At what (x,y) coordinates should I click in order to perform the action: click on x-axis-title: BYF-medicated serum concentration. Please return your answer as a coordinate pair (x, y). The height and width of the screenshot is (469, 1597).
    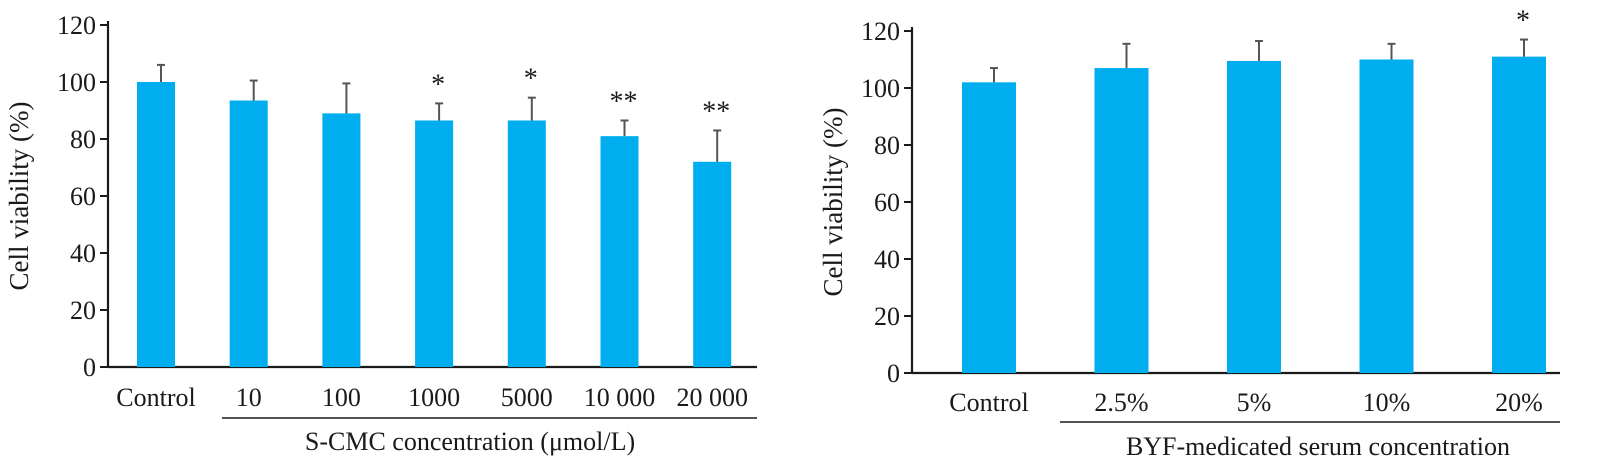
    Looking at the image, I should click on (1318, 446).